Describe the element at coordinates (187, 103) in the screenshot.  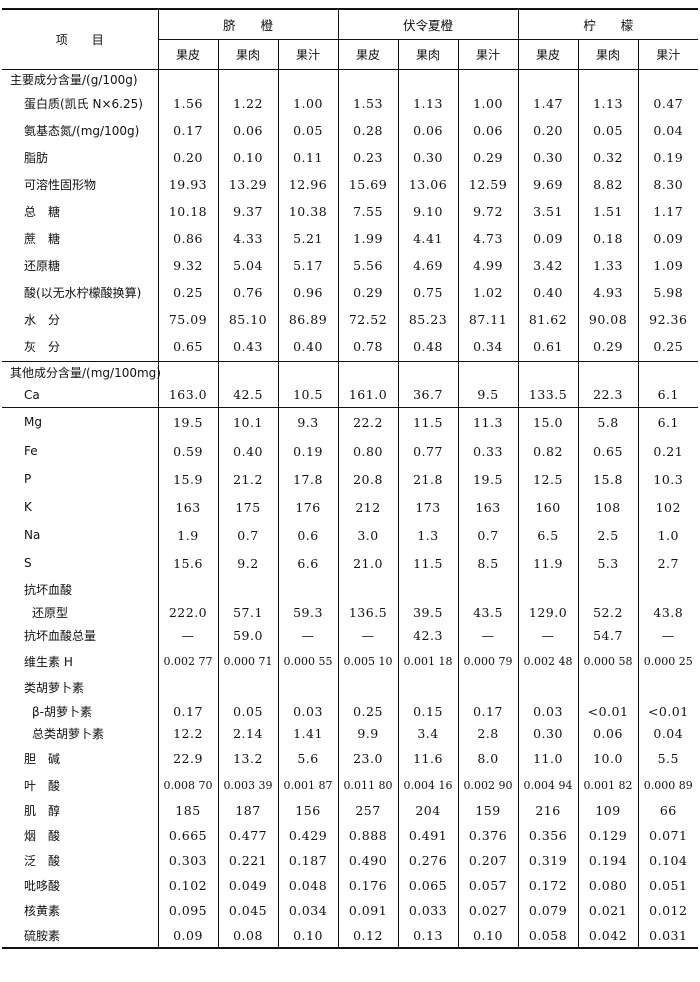
I see `cell-value: 1.56` at that location.